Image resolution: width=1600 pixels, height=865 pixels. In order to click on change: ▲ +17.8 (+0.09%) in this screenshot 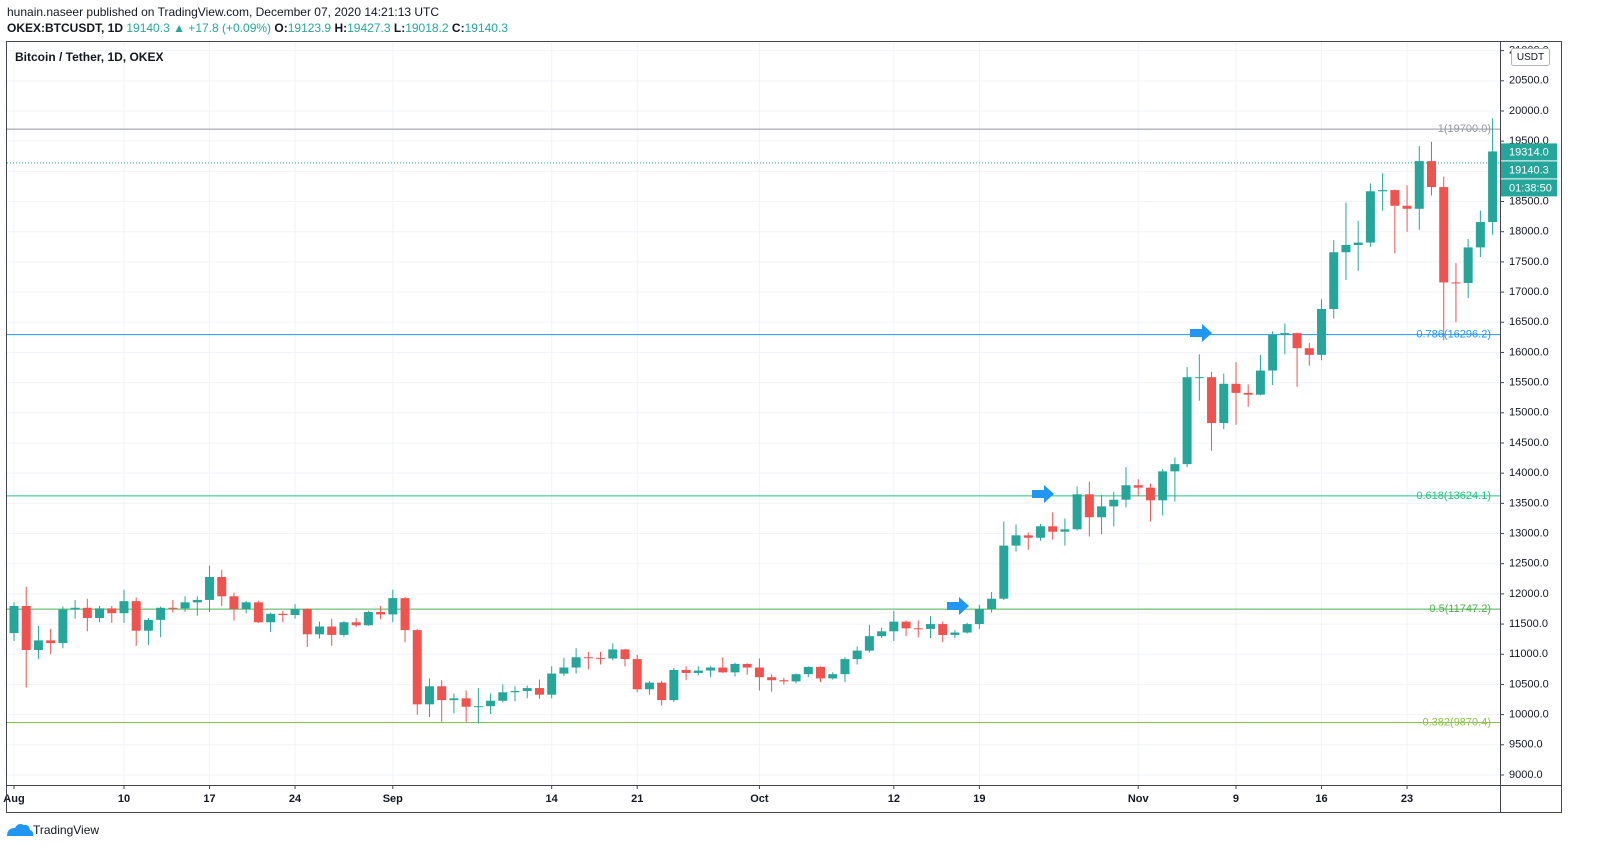, I will do `click(222, 28)`.